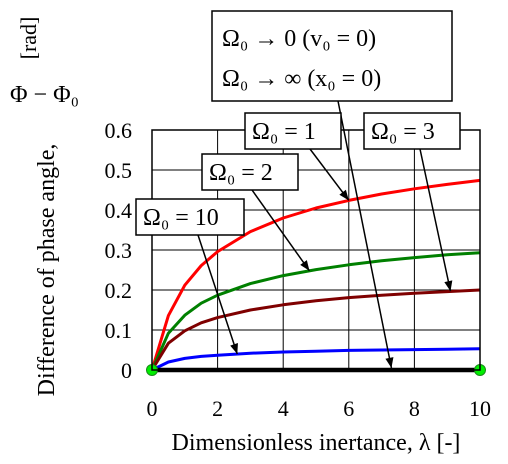  I want to click on x-tick-label: 10, so click(480, 408).